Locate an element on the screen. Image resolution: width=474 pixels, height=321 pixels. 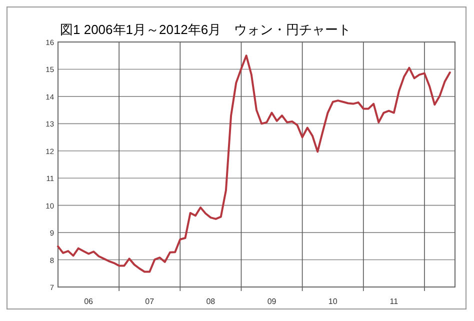
x-tick-label: 07 is located at coordinates (150, 301).